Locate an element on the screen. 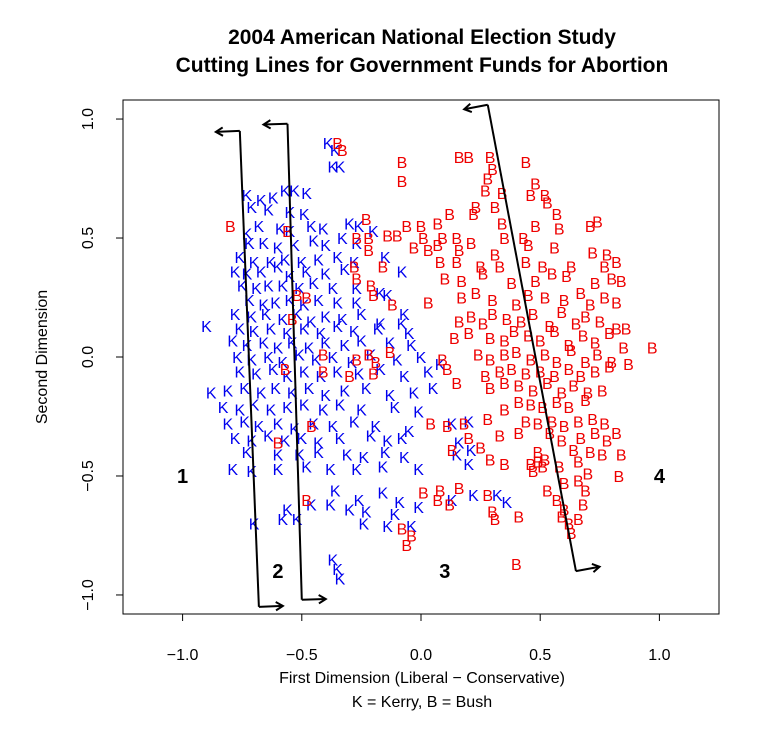 The height and width of the screenshot is (730, 773). chart-title-line-1: 2004 American National Election Study is located at coordinates (422, 37).